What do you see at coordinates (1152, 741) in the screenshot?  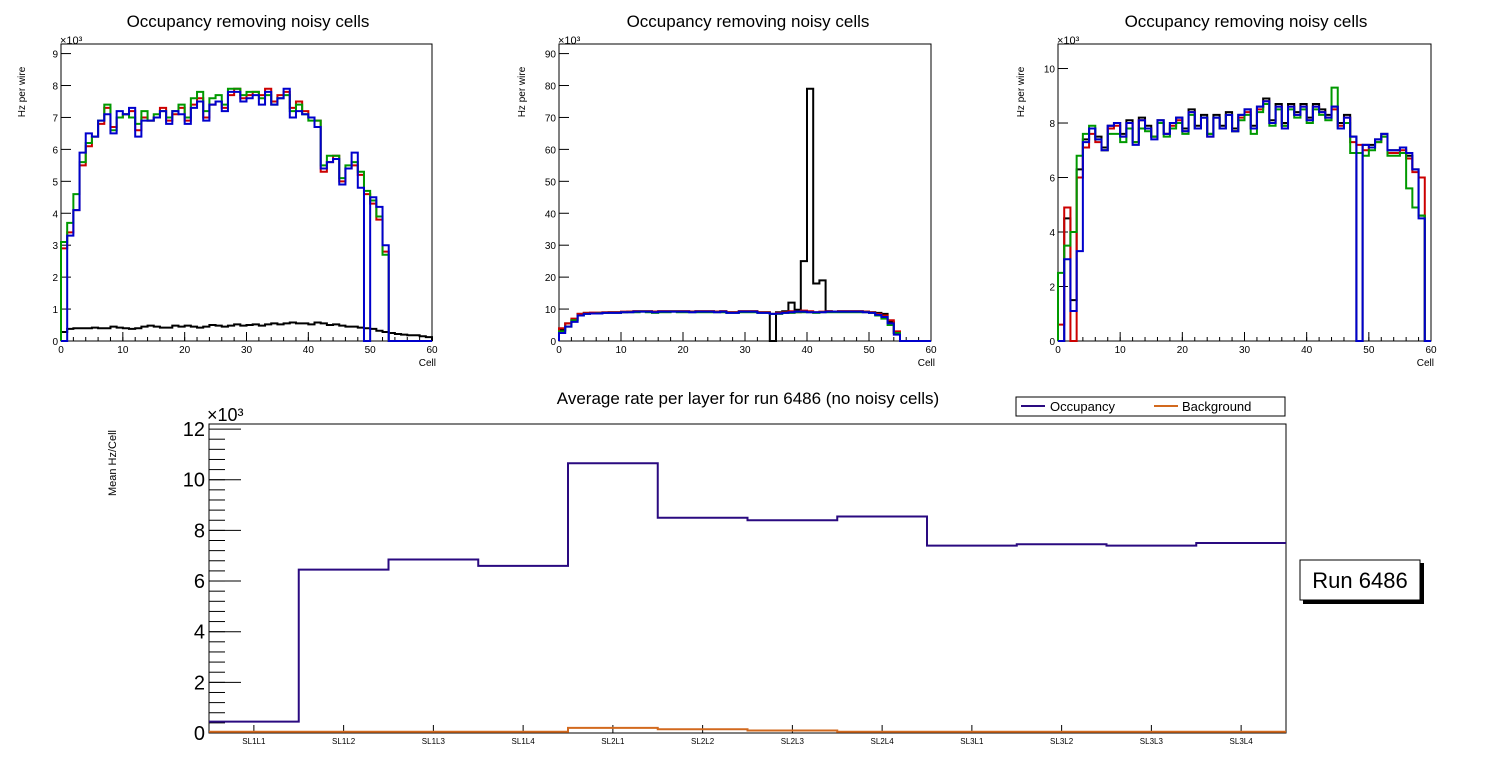 I see `x-category-label: SL3L3` at bounding box center [1152, 741].